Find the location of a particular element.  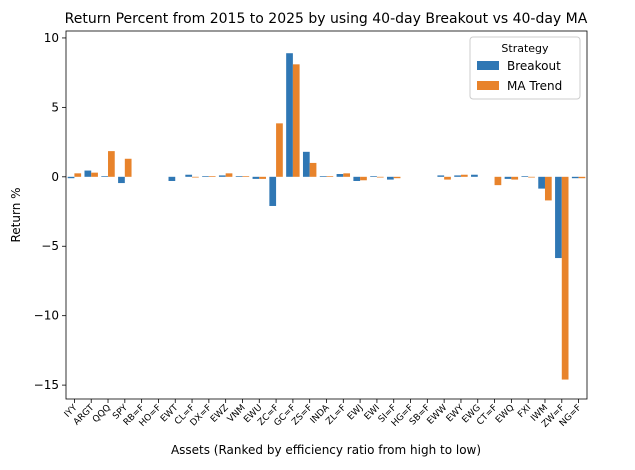

bar-breakout-spy is located at coordinates (121, 180).